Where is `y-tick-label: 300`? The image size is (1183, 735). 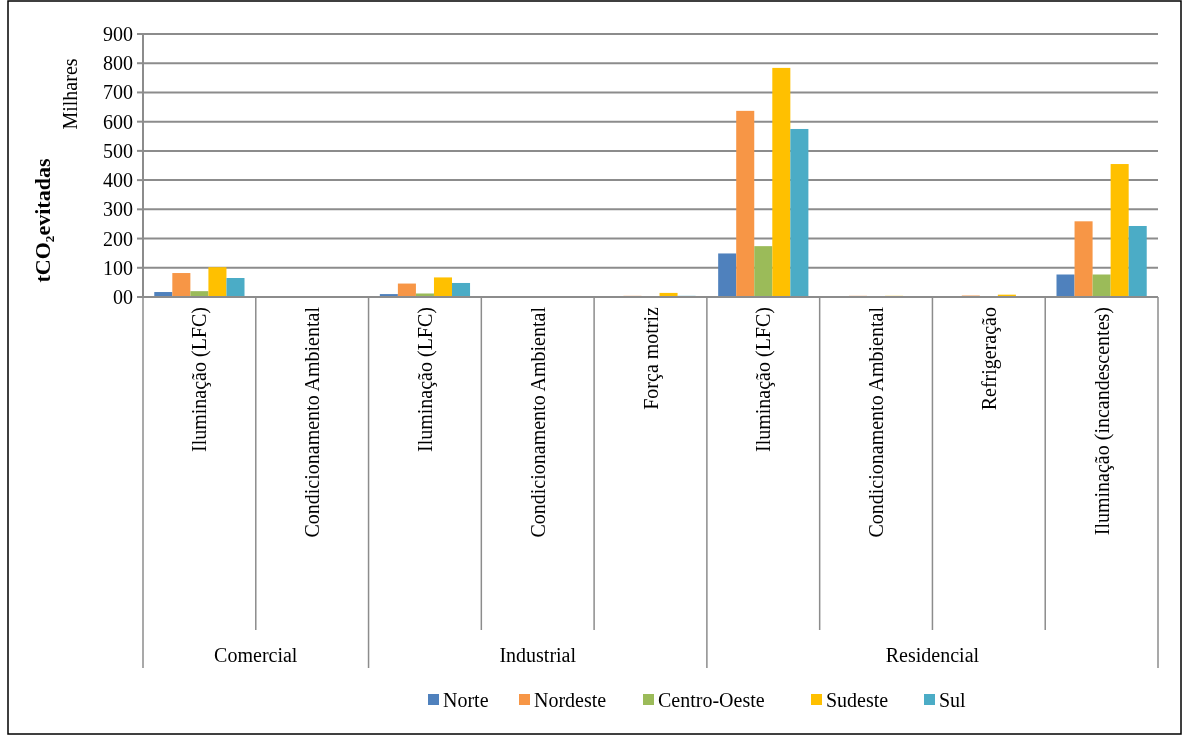 y-tick-label: 300 is located at coordinates (118, 209).